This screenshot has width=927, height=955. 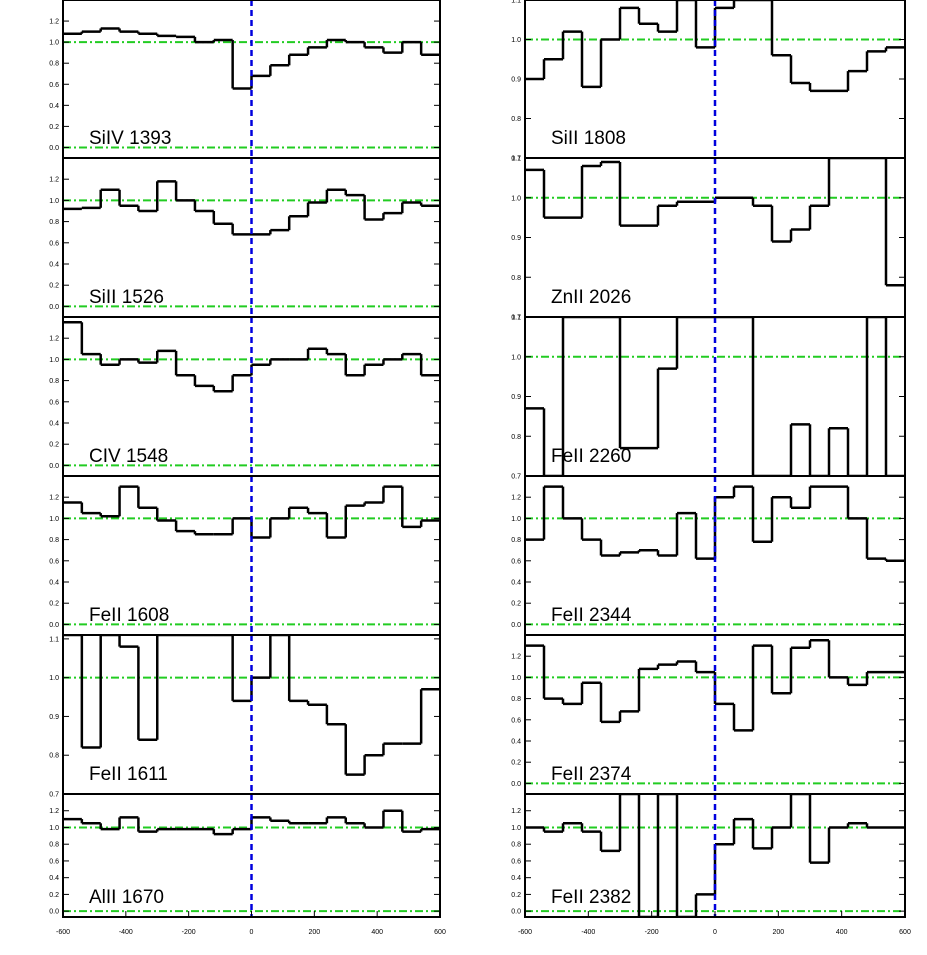 I want to click on panel-label: AlII 1670, so click(x=126, y=897).